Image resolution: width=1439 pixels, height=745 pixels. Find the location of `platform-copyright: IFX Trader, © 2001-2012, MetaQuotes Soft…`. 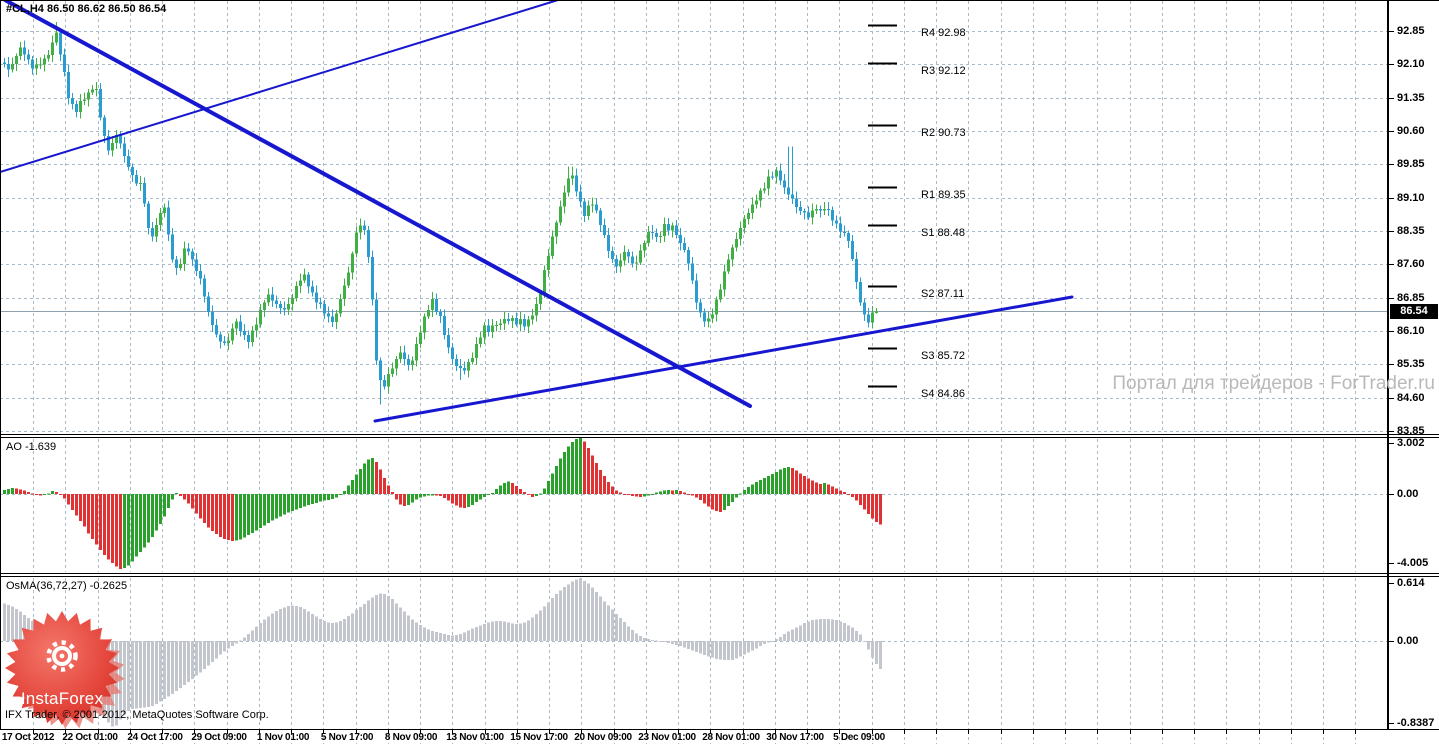

platform-copyright: IFX Trader, © 2001-2012, MetaQuotes Soft… is located at coordinates (137, 715).